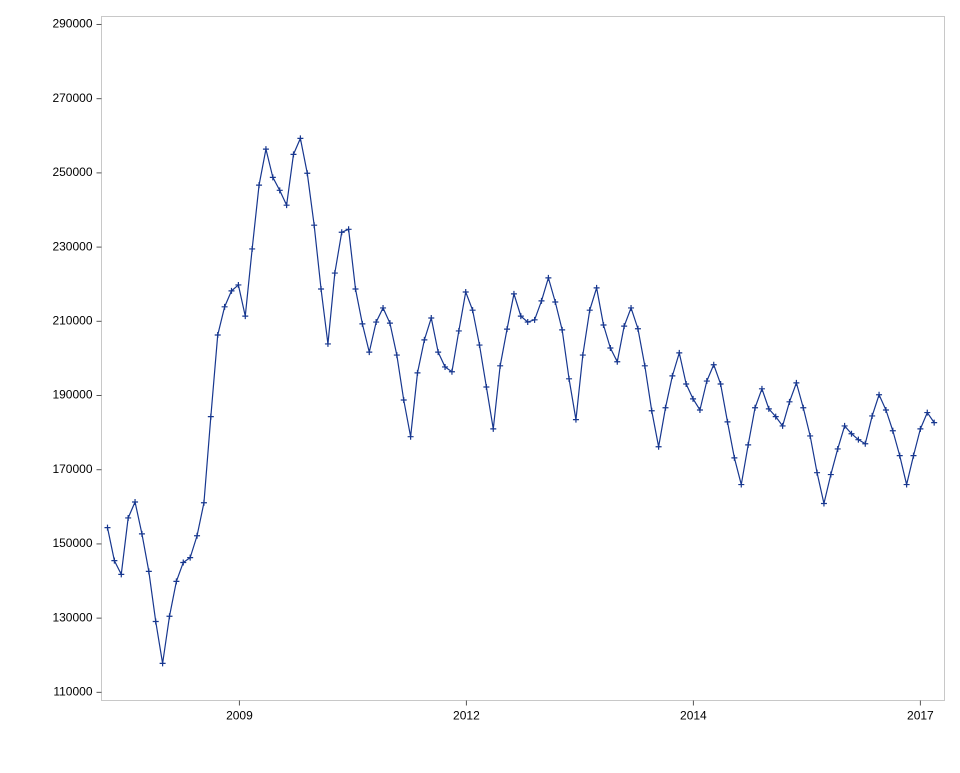 The width and height of the screenshot is (960, 773). What do you see at coordinates (72, 617) in the screenshot?
I see `y-tick-label: 130000` at bounding box center [72, 617].